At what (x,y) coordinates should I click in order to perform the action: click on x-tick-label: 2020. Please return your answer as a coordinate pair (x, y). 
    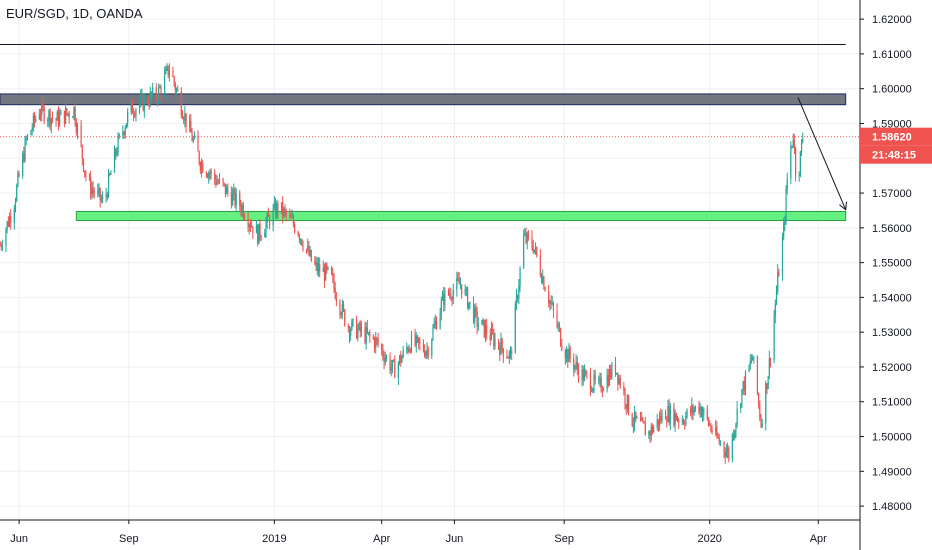
    Looking at the image, I should click on (709, 539).